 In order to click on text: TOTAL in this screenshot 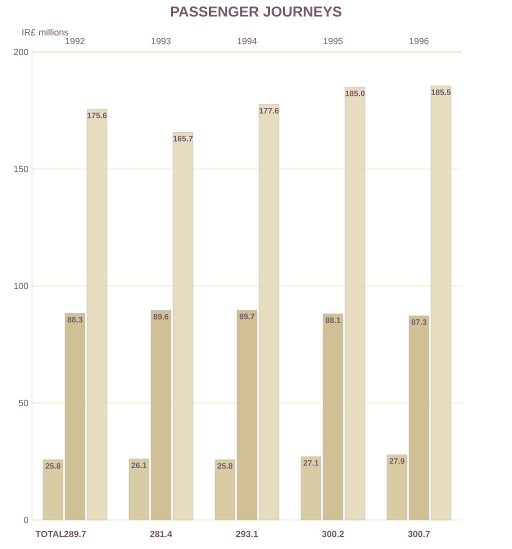, I will do `click(50, 534)`.